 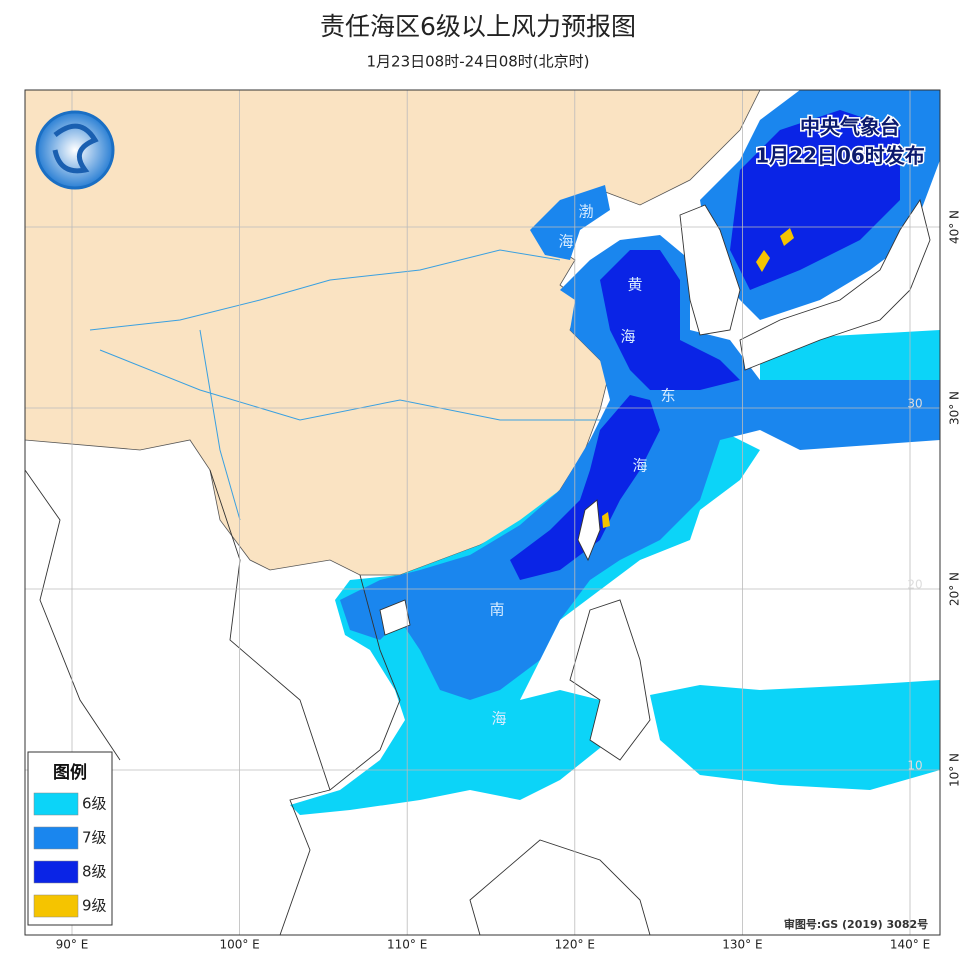 I want to click on lon-label: 130° E, so click(x=742, y=945).